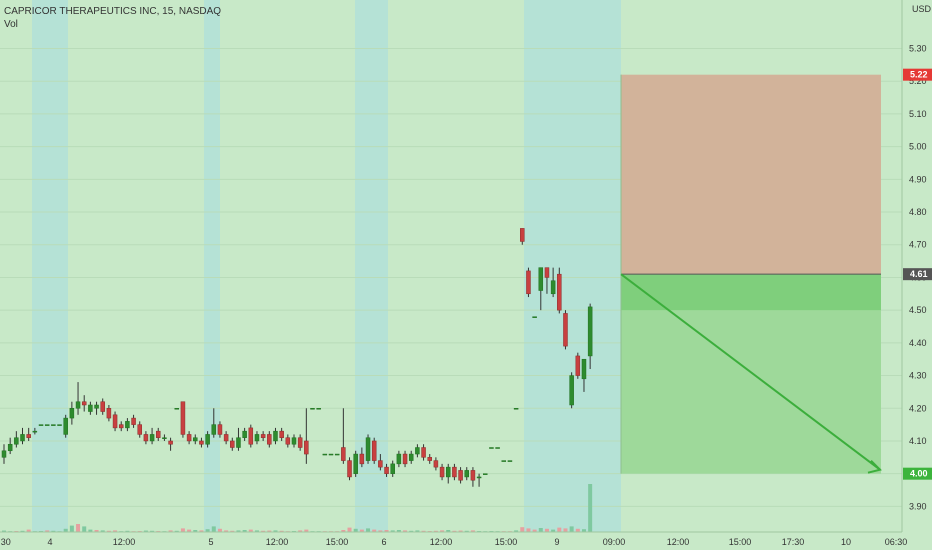  I want to click on price-tick-label: 4.50, so click(918, 310).